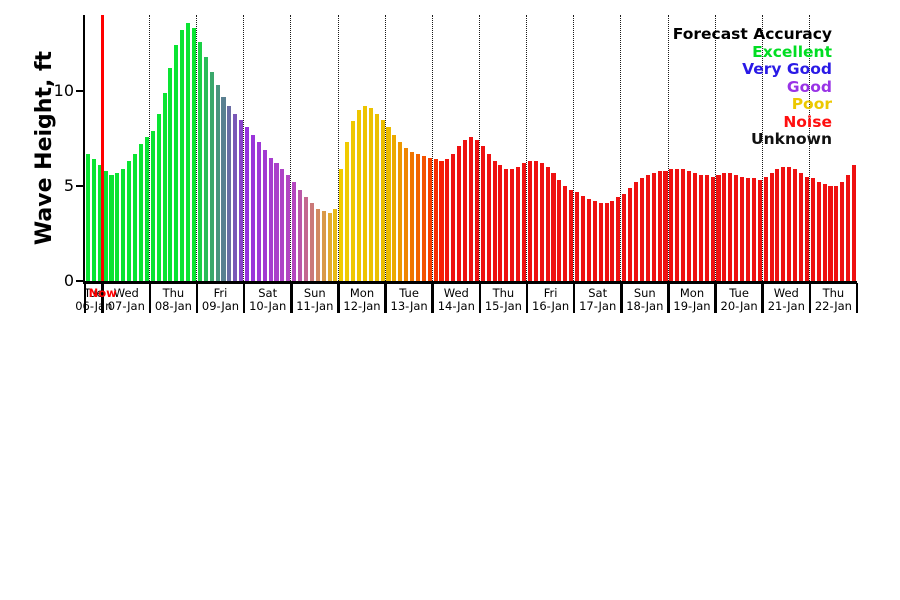 Image resolution: width=900 pixels, height=600 pixels. Describe the element at coordinates (752, 96) in the screenshot. I see `legend-entries: Excellent Very Good Good Poor Noise Unknown` at that location.